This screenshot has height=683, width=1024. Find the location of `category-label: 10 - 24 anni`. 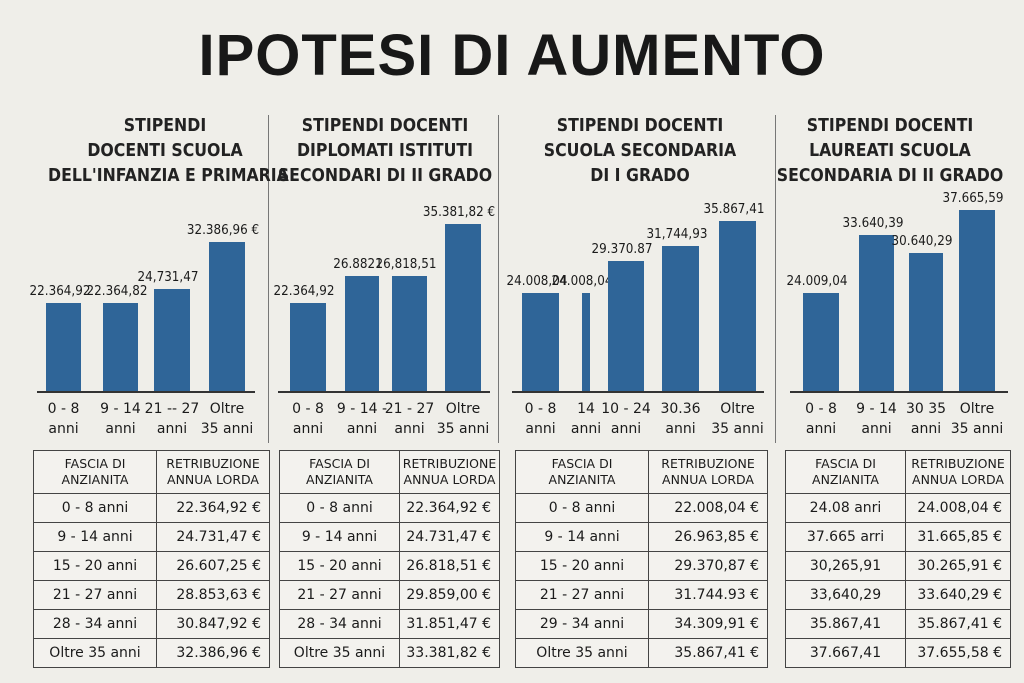

category-label: 10 - 24 anni is located at coordinates (626, 419).